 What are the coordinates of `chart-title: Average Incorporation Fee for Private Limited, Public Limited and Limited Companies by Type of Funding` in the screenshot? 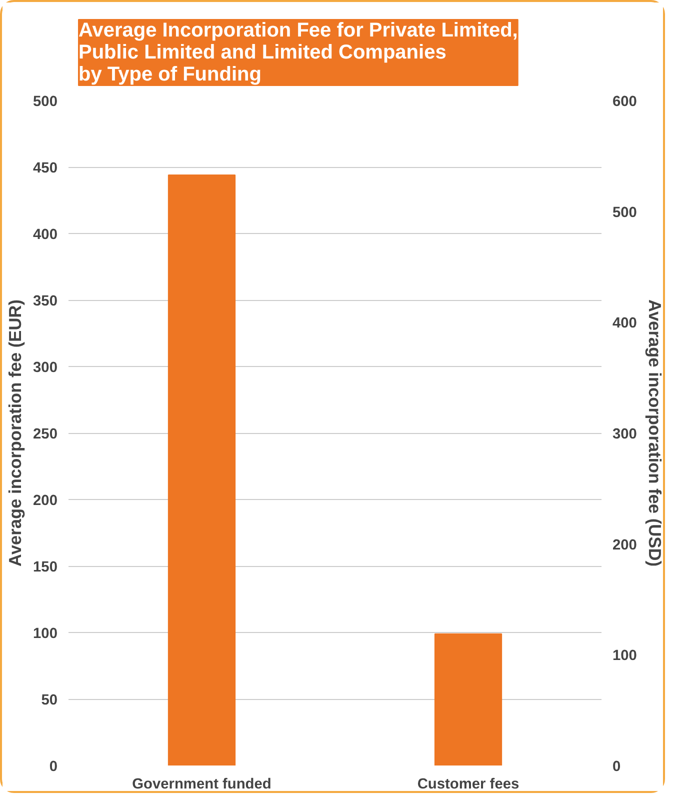 It's located at (298, 53).